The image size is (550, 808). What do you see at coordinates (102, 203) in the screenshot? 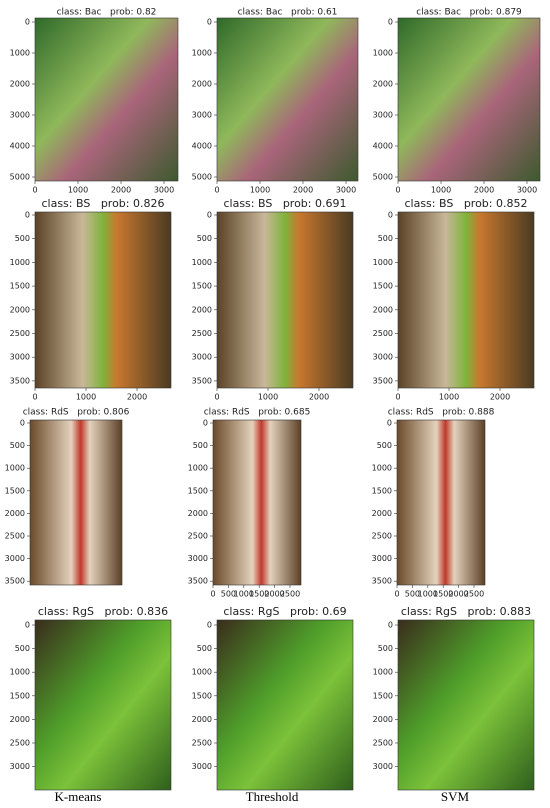
I see `panel-title: class: BS prob: 0.826` at bounding box center [102, 203].